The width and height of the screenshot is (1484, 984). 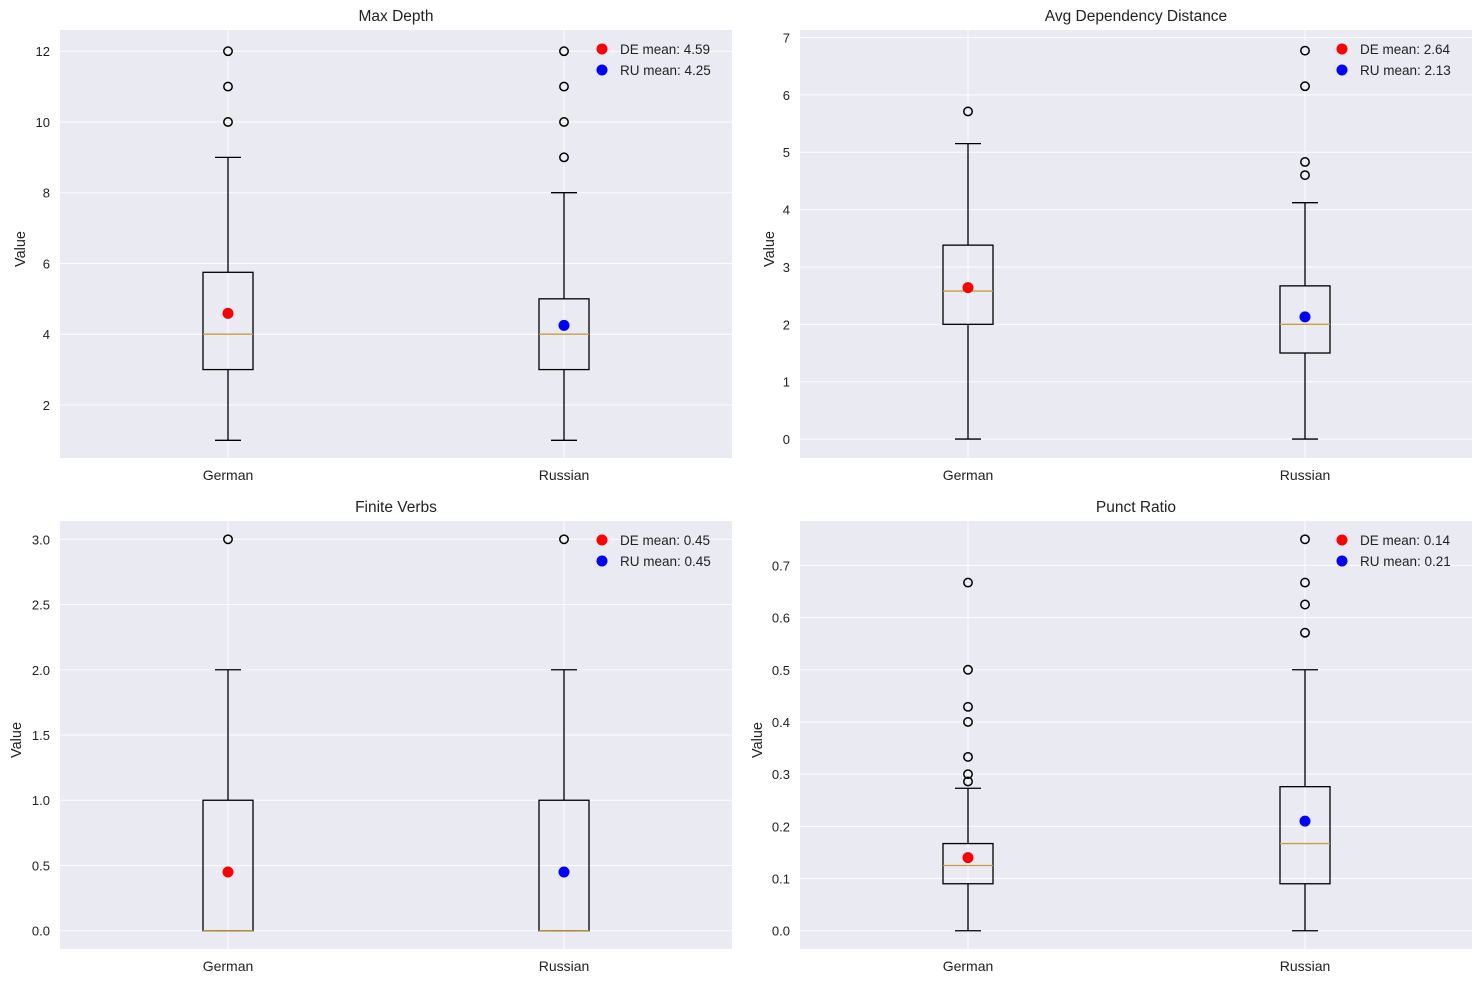 I want to click on y-tick-label: 3.0, so click(x=41, y=539).